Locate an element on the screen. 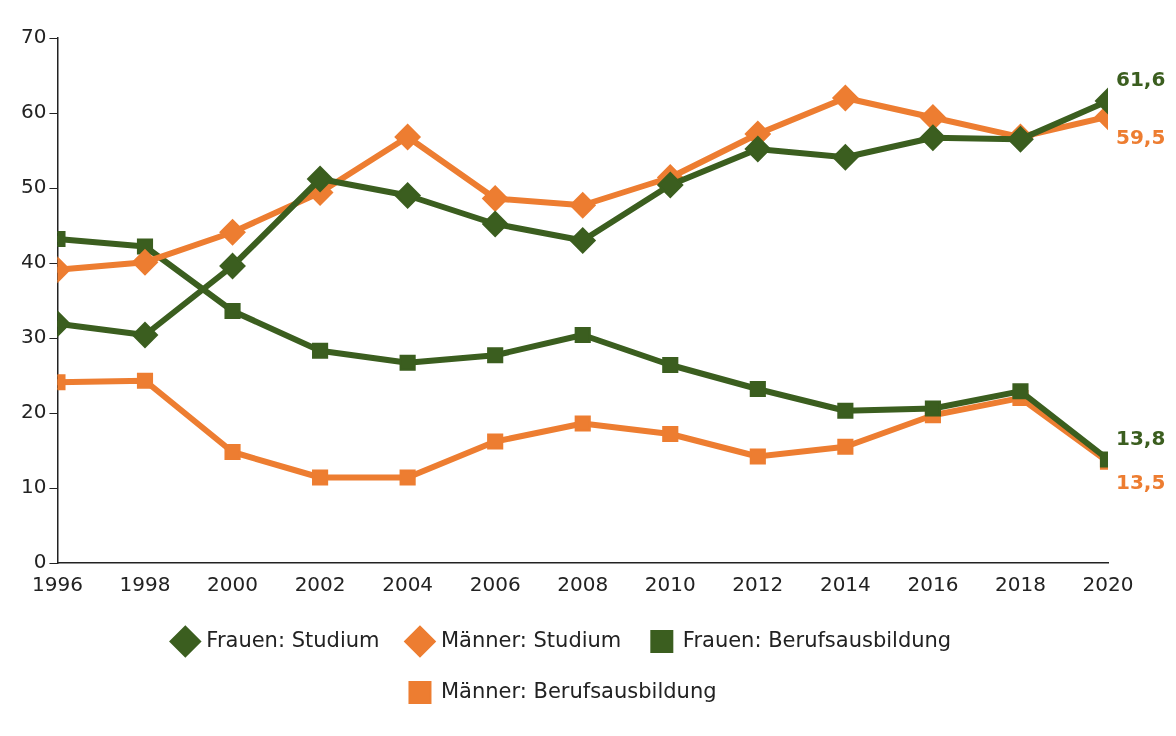  x-tick-label: 2018 is located at coordinates (1020, 584).